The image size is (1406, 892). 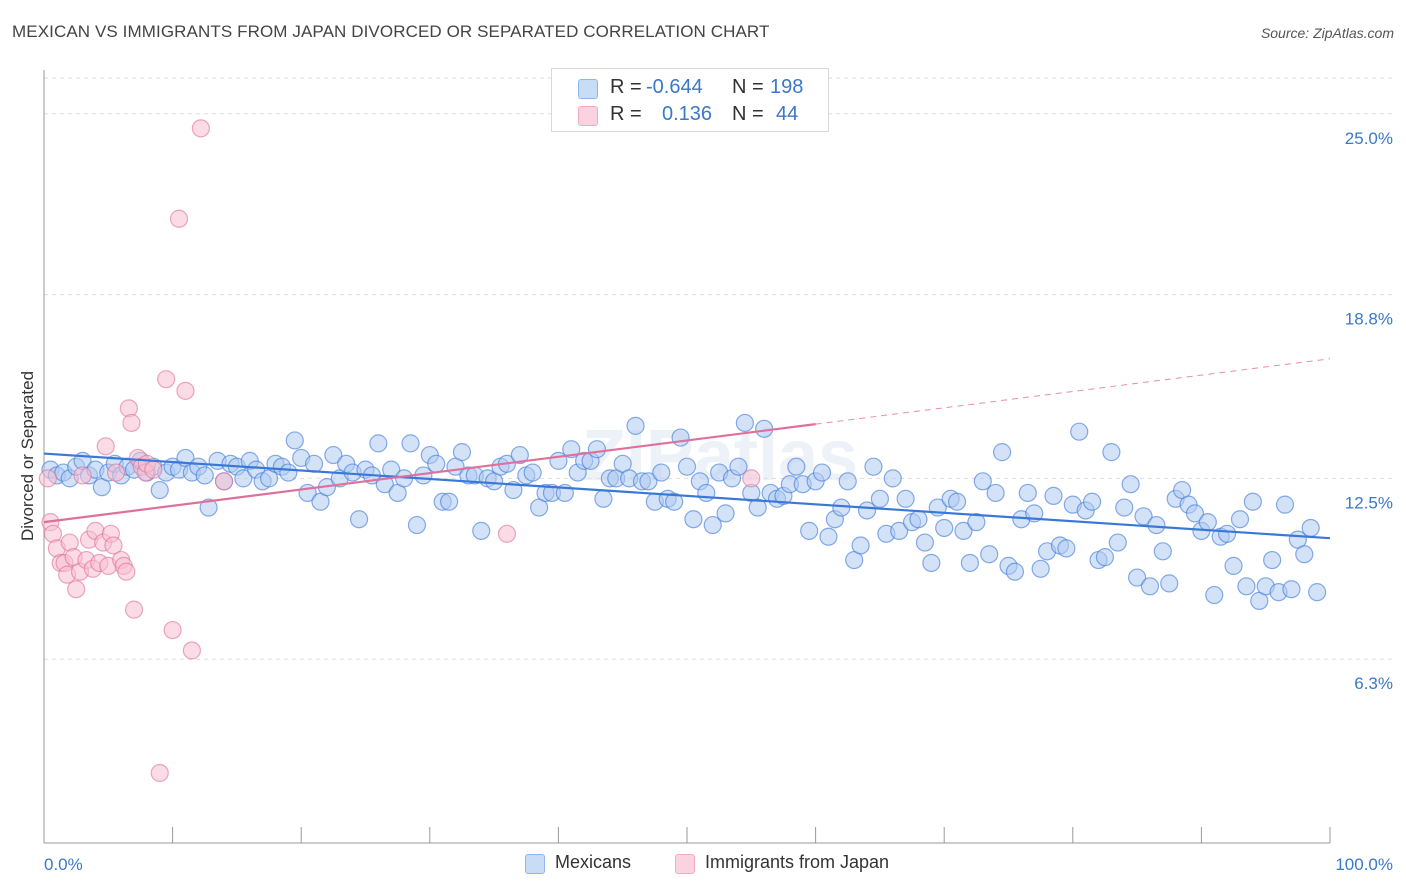 What do you see at coordinates (588, 89) in the screenshot?
I see `legend-swatch-mexicans` at bounding box center [588, 89].